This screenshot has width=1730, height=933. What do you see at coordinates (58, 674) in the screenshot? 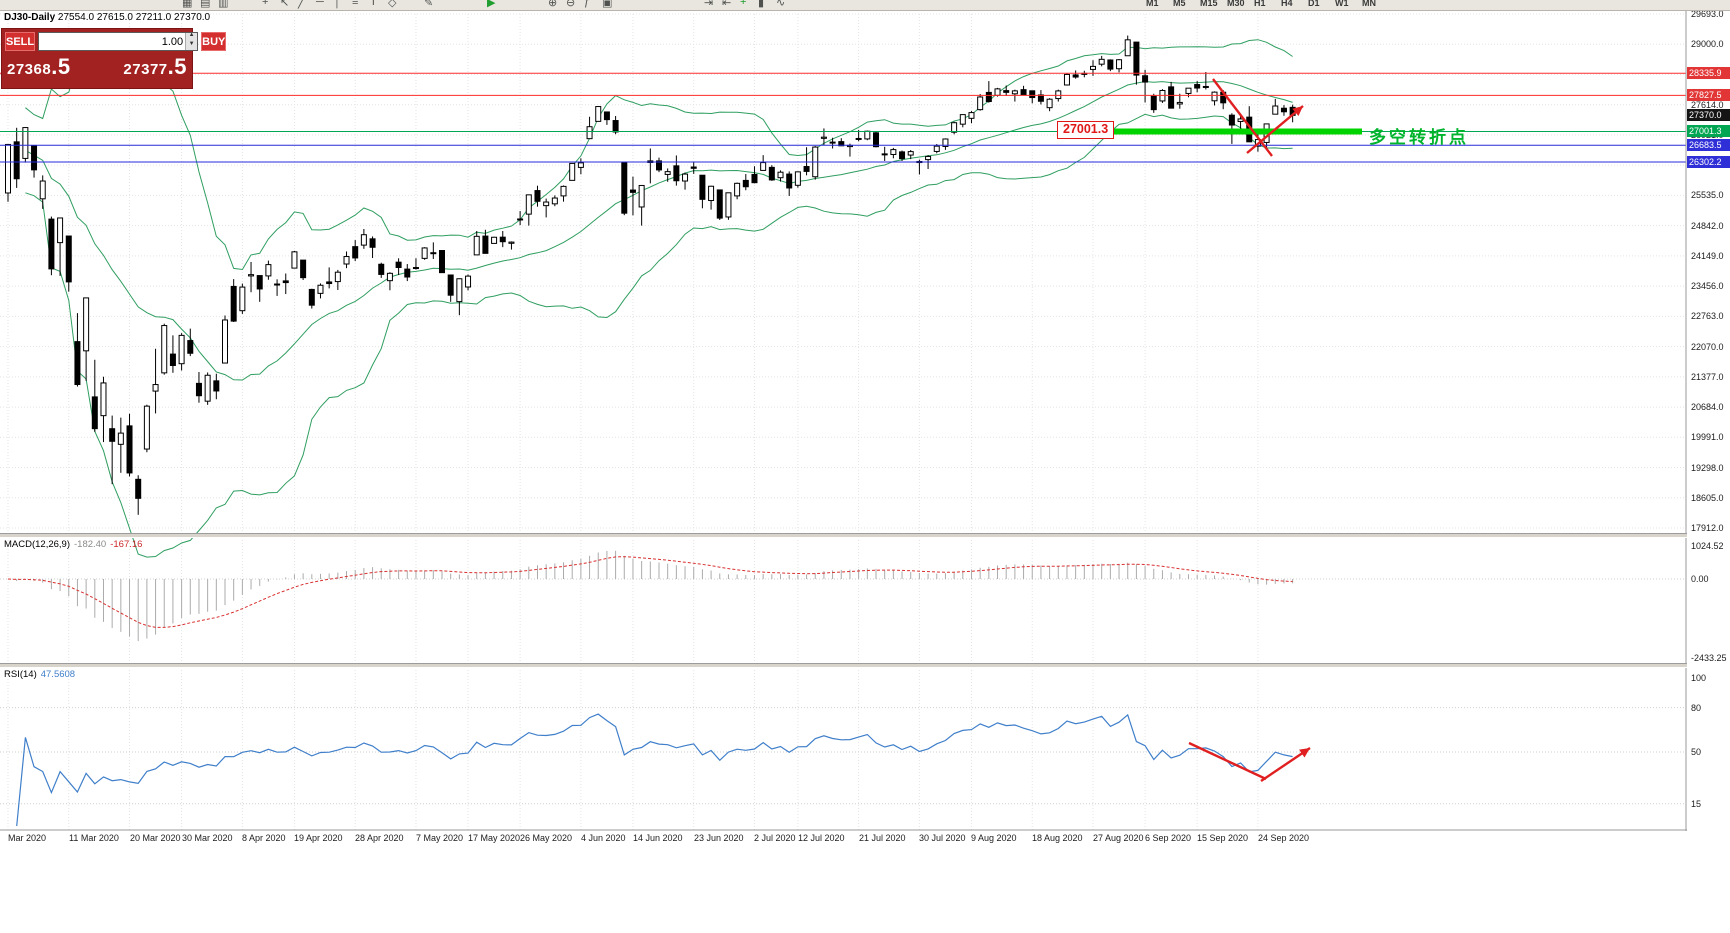
I see `rsi-value: 47.5608` at bounding box center [58, 674].